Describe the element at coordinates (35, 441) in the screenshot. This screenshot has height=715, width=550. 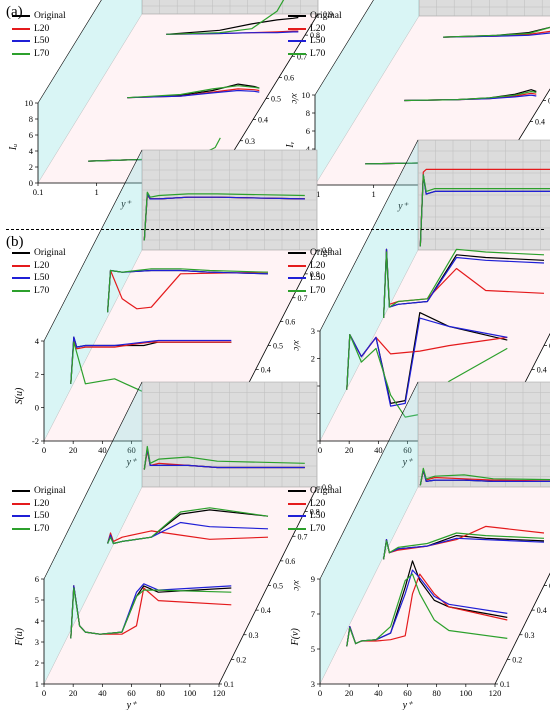
I see `y-tick-label: -2` at that location.